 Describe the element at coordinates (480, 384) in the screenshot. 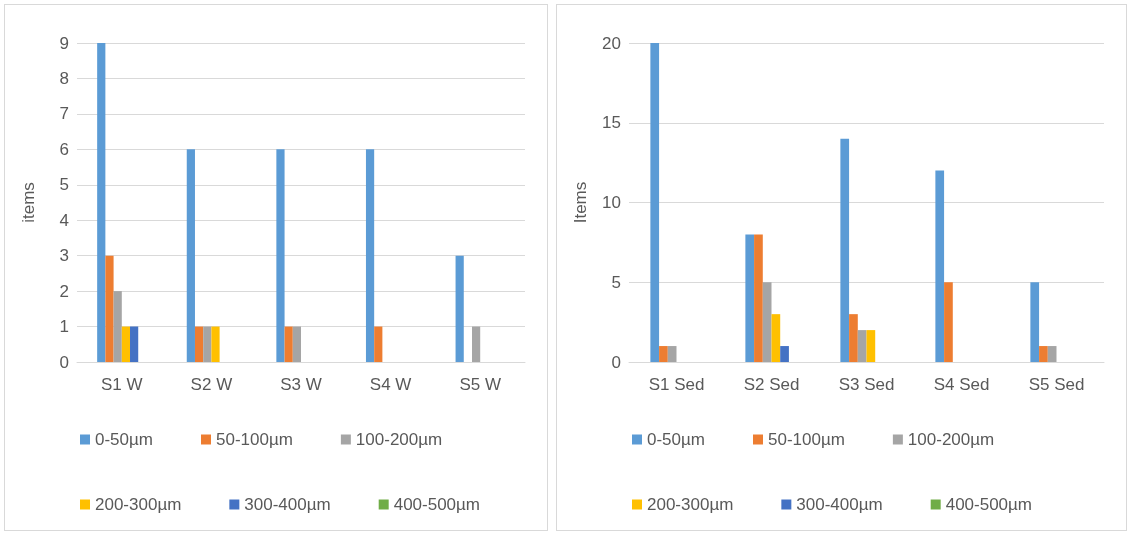

I see `x-tick-label: S5 W` at that location.